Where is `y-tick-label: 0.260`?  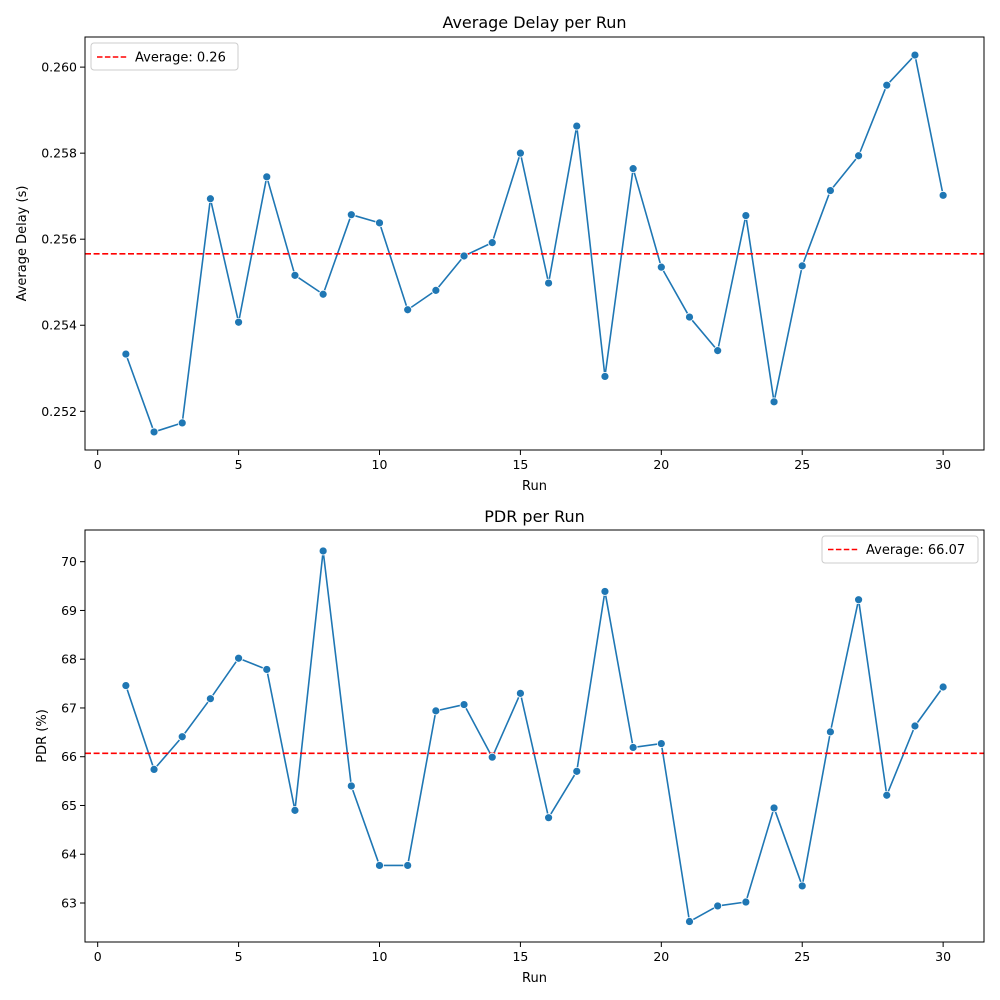 y-tick-label: 0.260 is located at coordinates (59, 67).